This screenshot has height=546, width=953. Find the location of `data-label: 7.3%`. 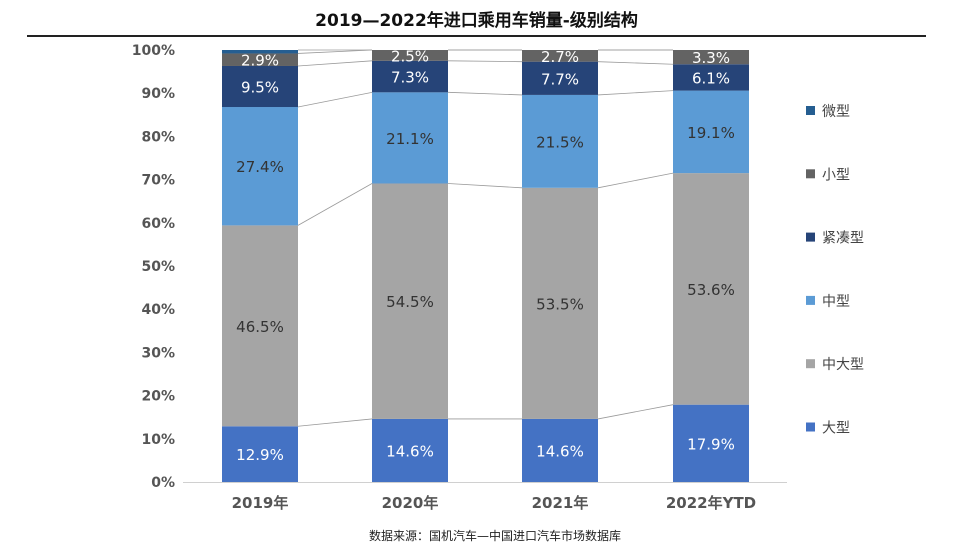

data-label: 7.3% is located at coordinates (410, 78).